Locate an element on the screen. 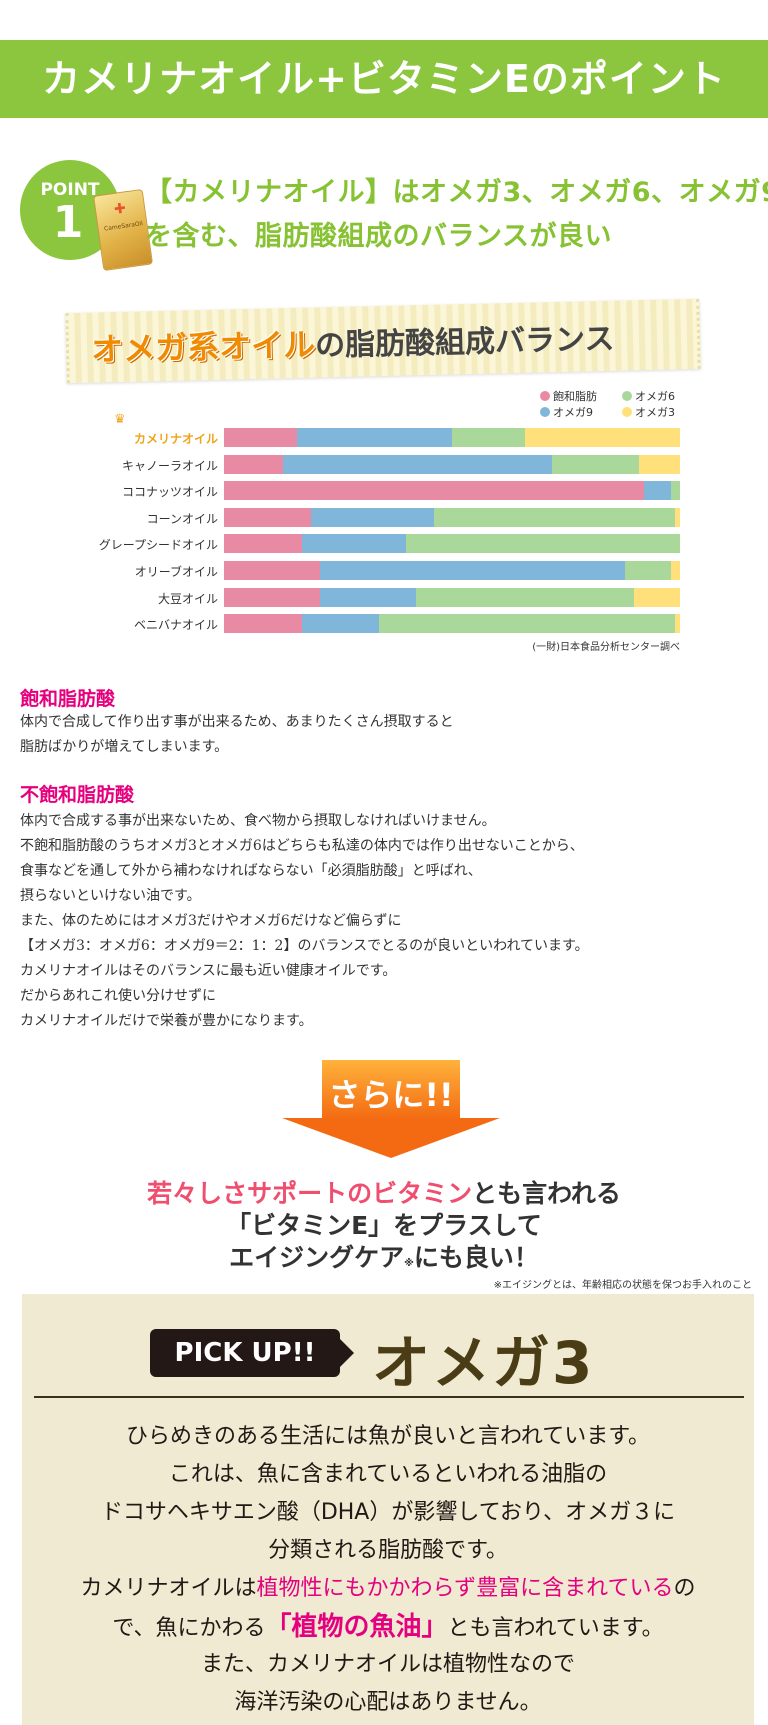 This screenshot has width=768, height=1725. pickup-title: オメガ3 is located at coordinates (483, 1363).